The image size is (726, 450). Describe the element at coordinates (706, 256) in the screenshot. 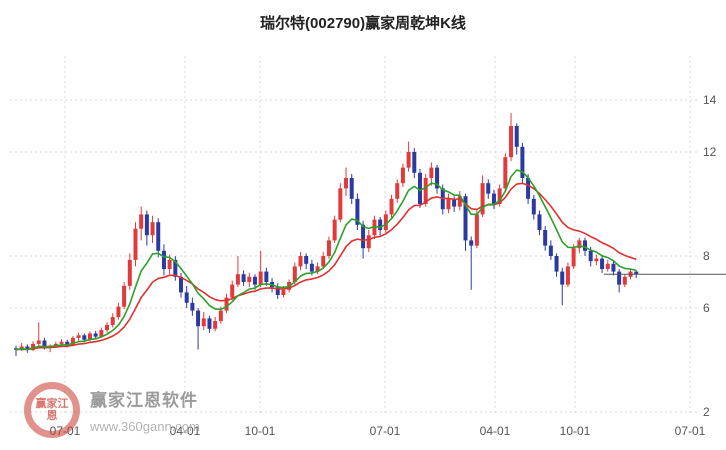

I see `y-axis-label: 8` at that location.